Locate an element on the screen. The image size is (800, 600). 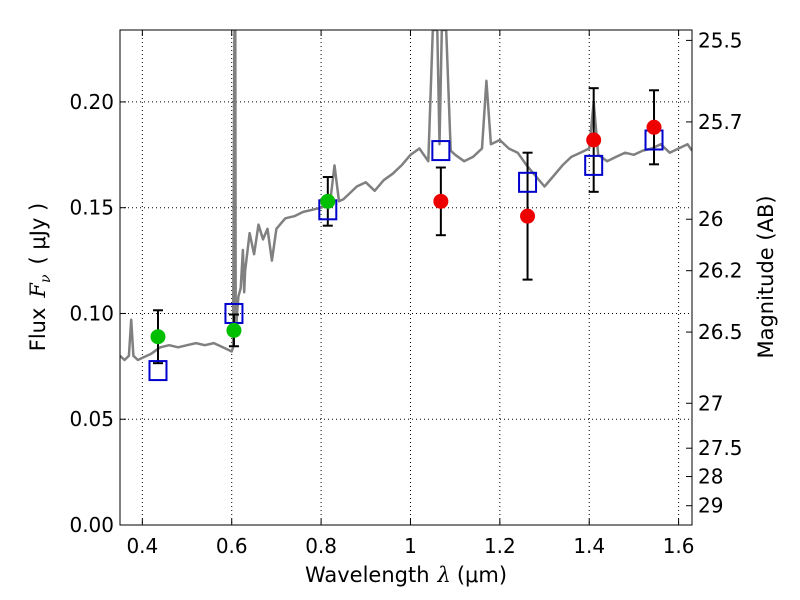
y-axis-title: Flux Fν ( μJy ) is located at coordinates (40, 277).